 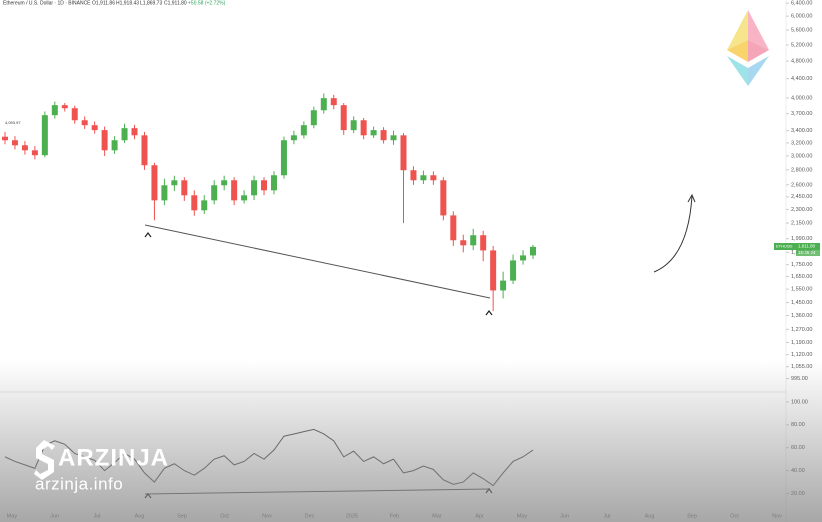 What do you see at coordinates (801, 45) in the screenshot?
I see `y-tick-label: 5,200.00` at bounding box center [801, 45].